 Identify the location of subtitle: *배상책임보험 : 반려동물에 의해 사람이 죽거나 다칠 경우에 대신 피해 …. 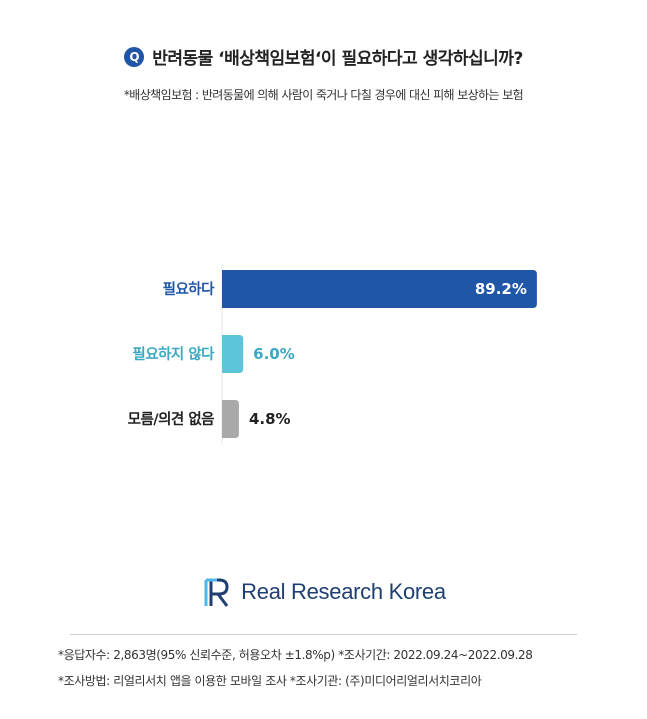
(323, 95).